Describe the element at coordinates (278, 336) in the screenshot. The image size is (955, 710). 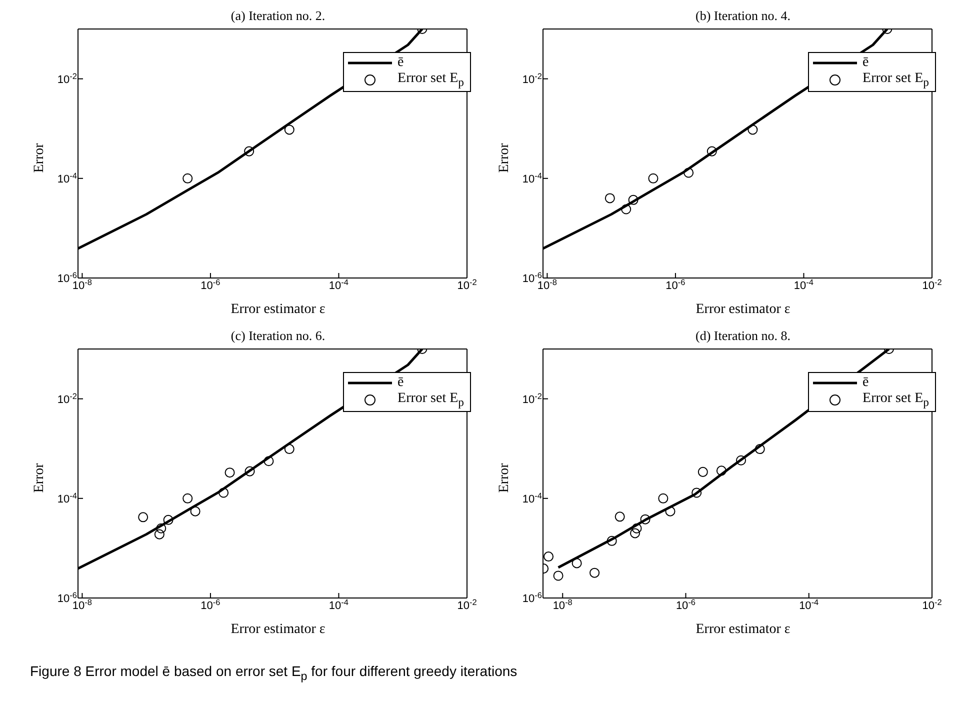
I see `chart-title: (c) Iteration no. 6.` at that location.